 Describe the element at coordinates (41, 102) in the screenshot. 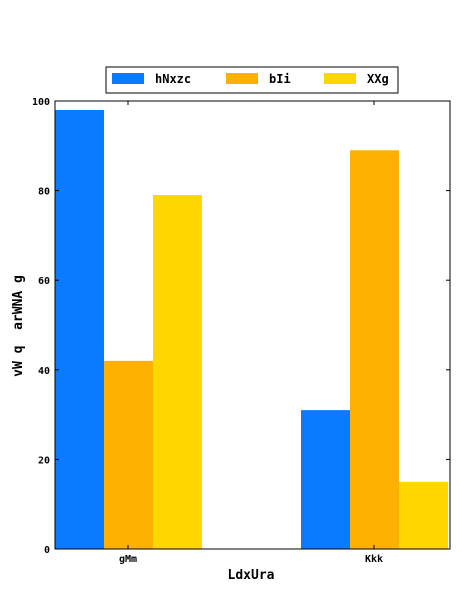

I see `y-tick-label: 100` at that location.